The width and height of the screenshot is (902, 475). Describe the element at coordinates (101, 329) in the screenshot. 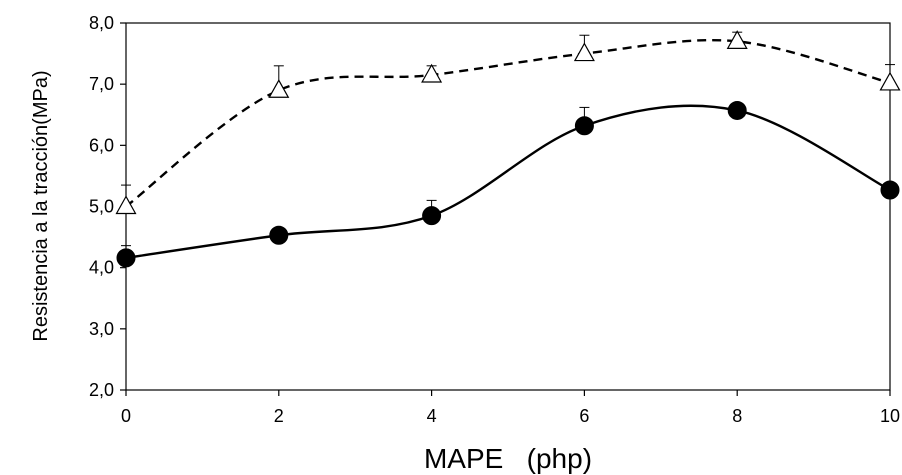

I see `y-tick-label: 3,0` at that location.